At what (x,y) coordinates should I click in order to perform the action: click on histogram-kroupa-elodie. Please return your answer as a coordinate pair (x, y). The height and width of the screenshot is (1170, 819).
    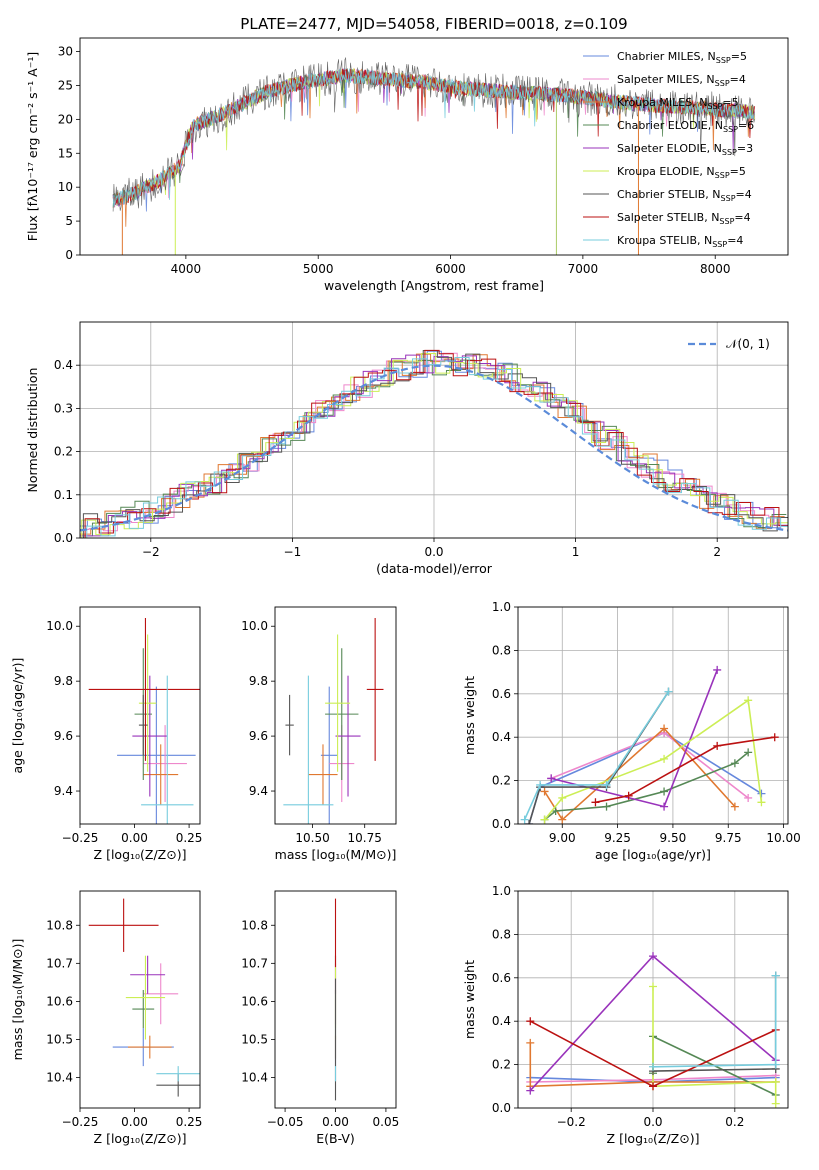
    Looking at the image, I should click on (434, 445).